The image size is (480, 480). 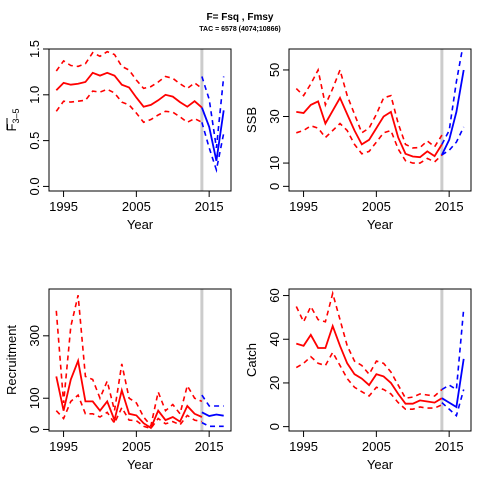 What do you see at coordinates (12, 120) in the screenshot?
I see `y-axis-label: F3–5` at bounding box center [12, 120].